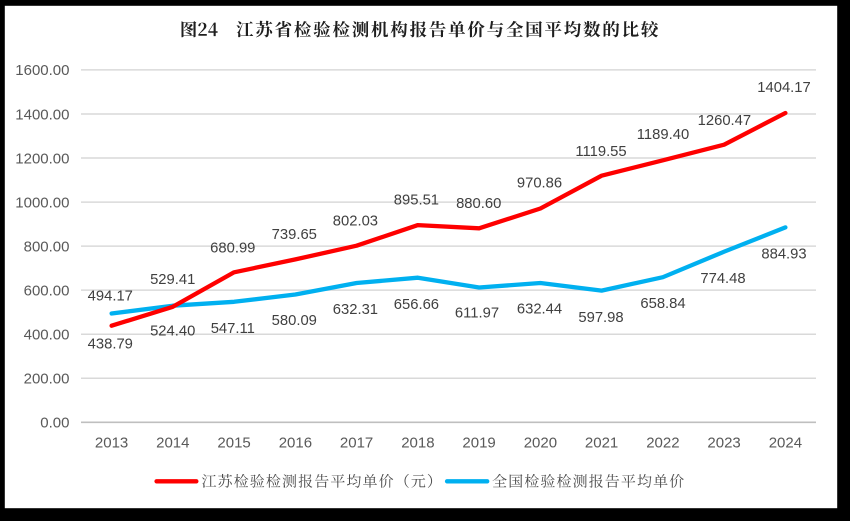 The image size is (850, 521). What do you see at coordinates (172, 280) in the screenshot?
I see `svg-text: 529.41` at bounding box center [172, 280].